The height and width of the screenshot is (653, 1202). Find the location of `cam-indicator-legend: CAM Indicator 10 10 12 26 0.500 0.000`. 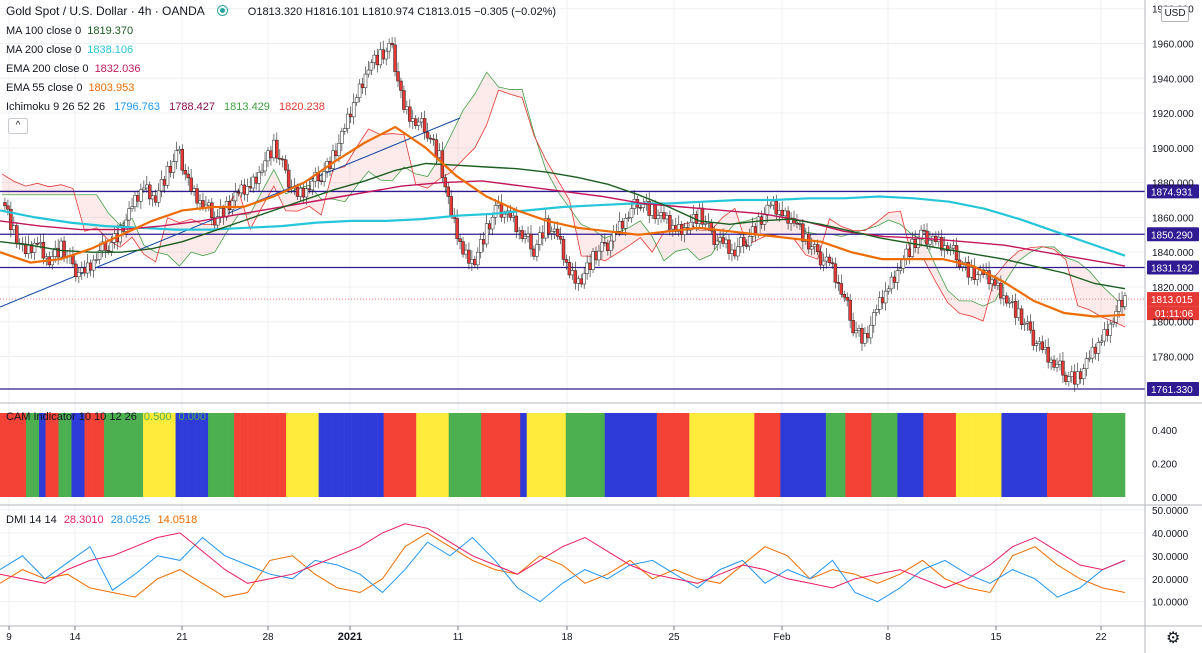

cam-indicator-legend: CAM Indicator 10 10 12 26 0.500 0.000 is located at coordinates (108, 417).